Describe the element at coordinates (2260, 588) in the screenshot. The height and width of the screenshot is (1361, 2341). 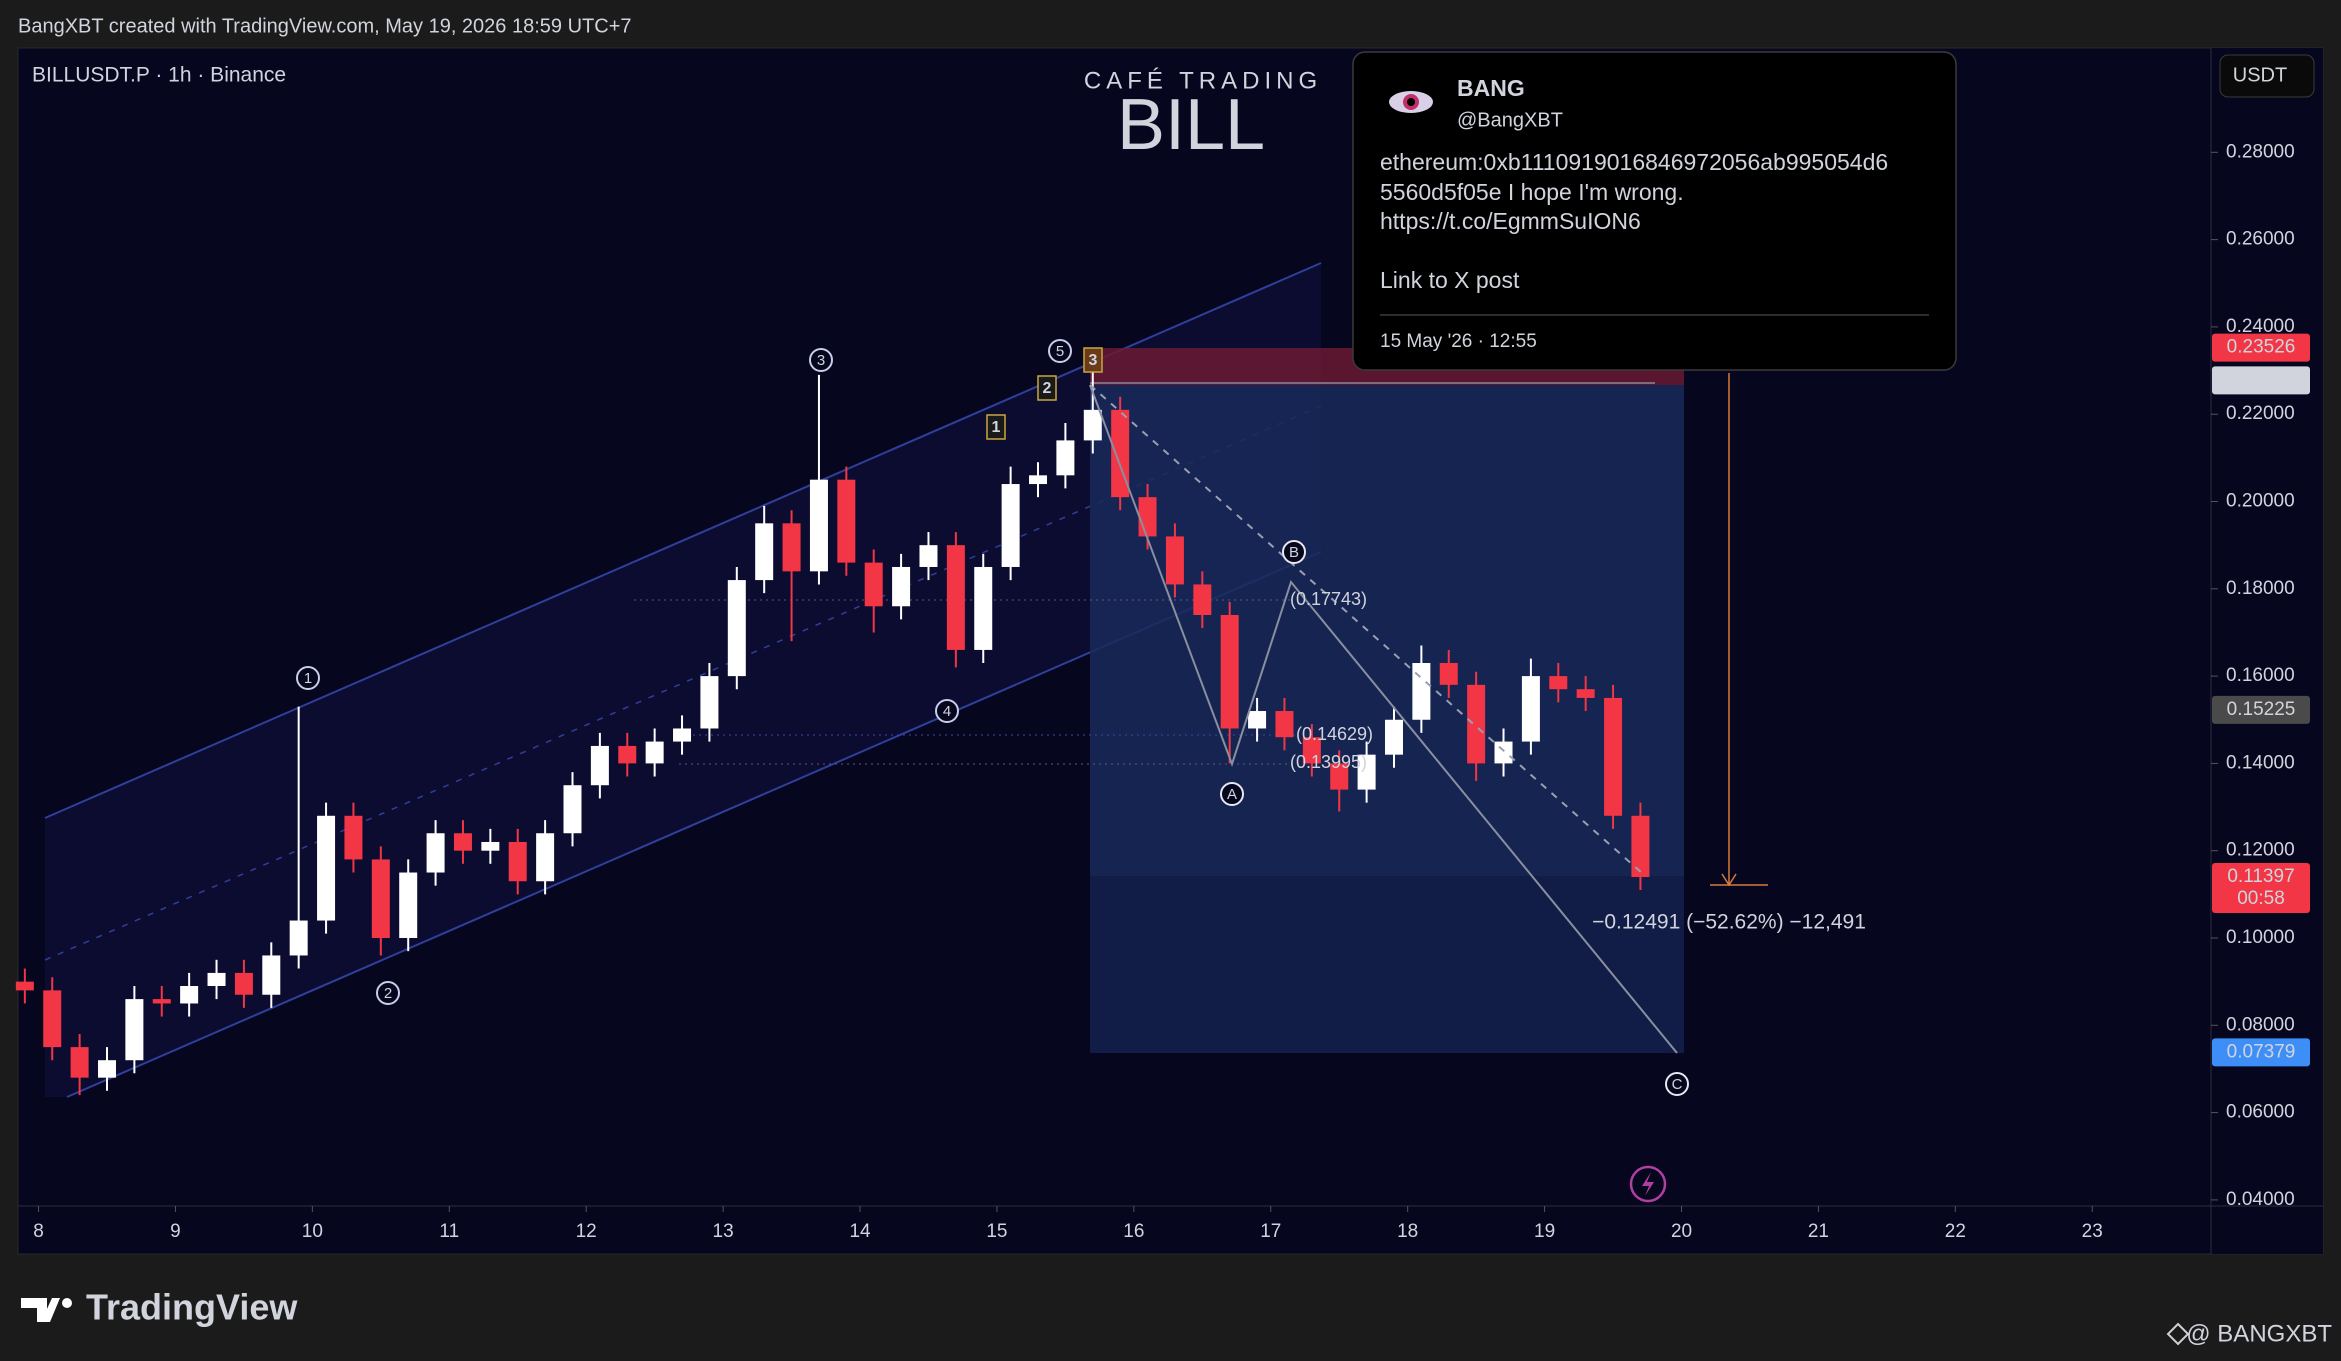
I see `y-tick-label: 0.18000` at that location.